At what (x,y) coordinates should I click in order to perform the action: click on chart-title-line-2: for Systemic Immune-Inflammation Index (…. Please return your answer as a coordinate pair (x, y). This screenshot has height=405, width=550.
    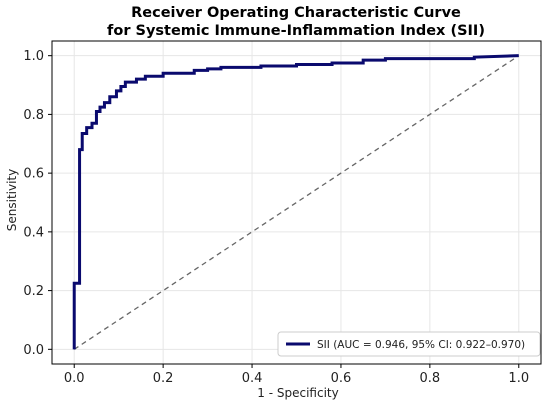
    Looking at the image, I should click on (296, 31).